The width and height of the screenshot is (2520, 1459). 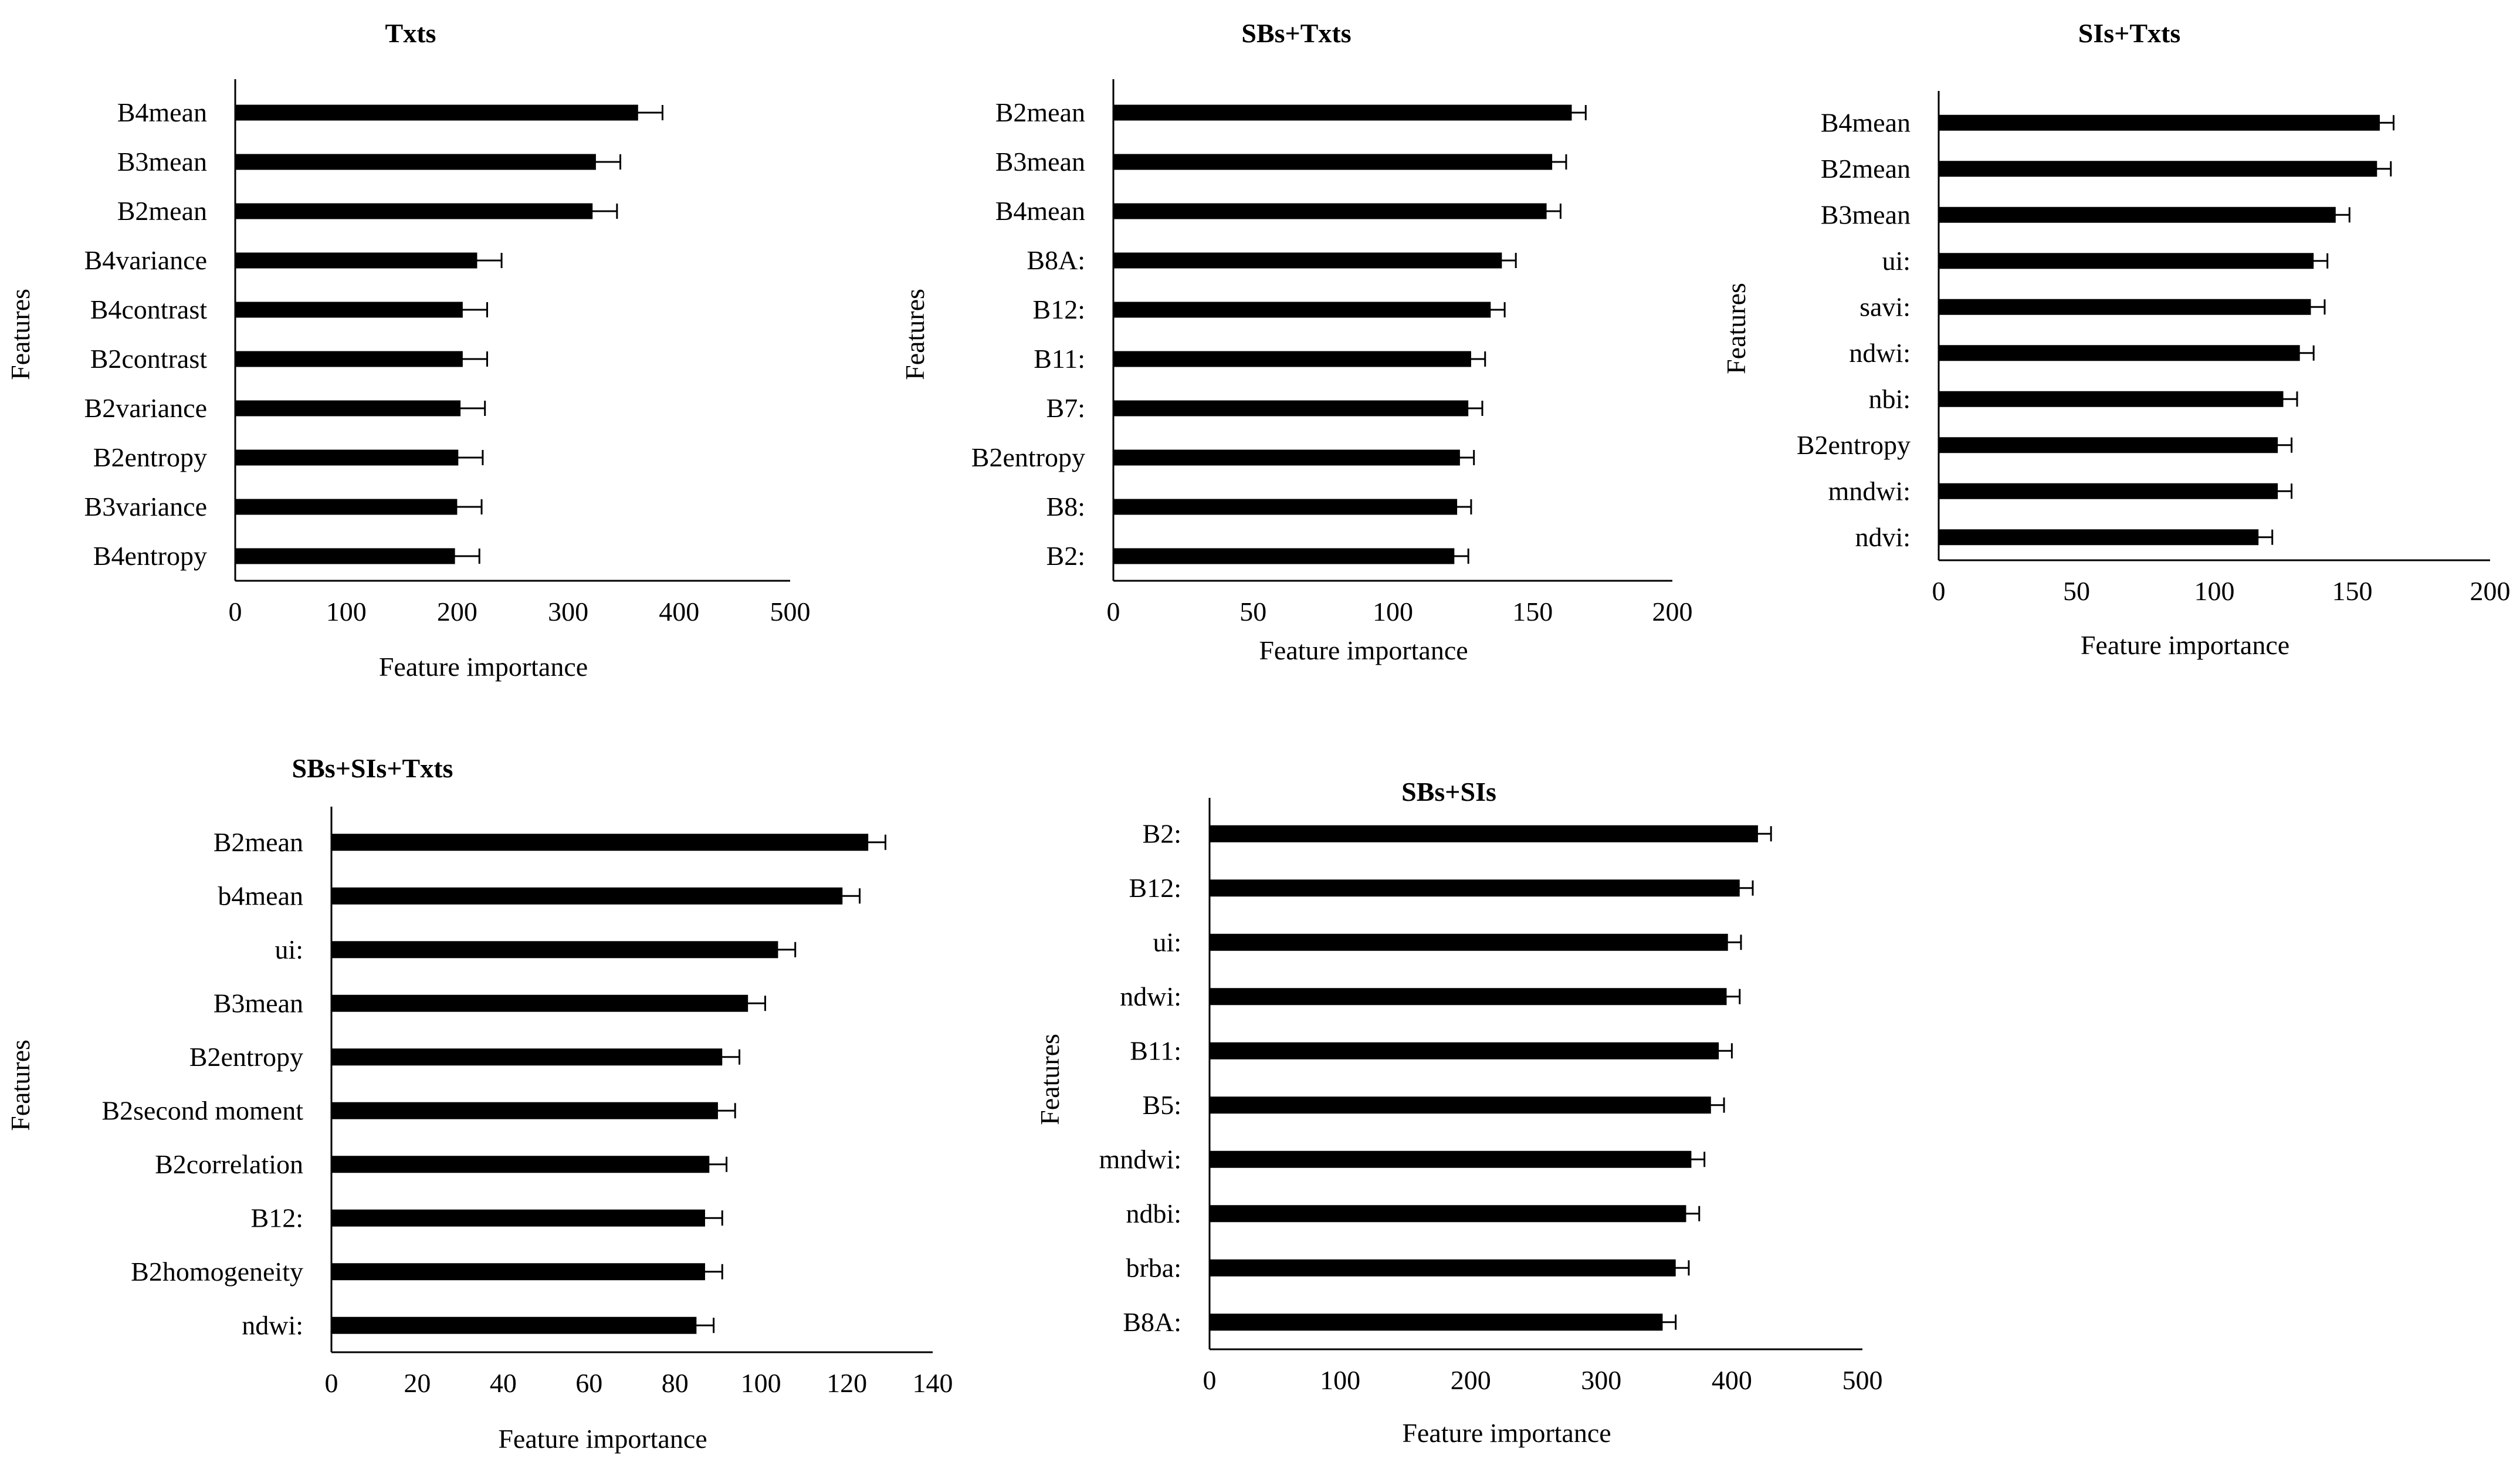 What do you see at coordinates (1162, 1105) in the screenshot?
I see `category-label-6: B5:` at bounding box center [1162, 1105].